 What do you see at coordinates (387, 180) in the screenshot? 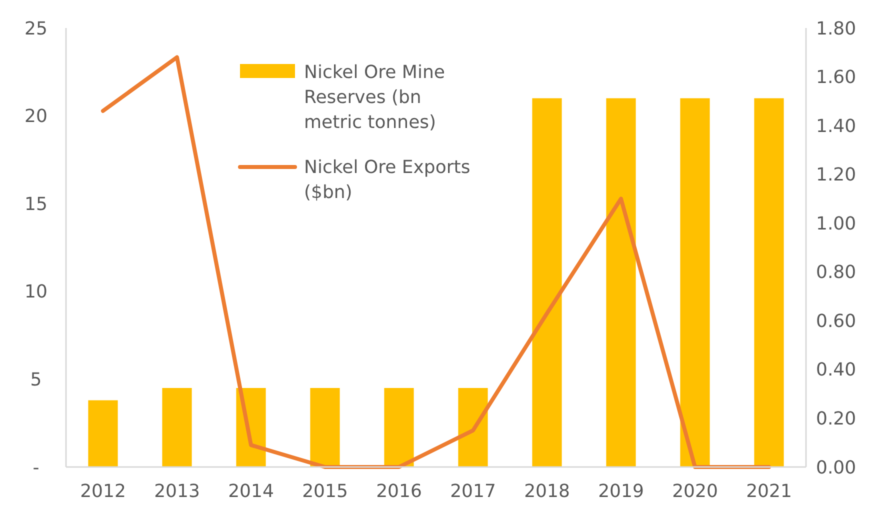
I see `legend-label: Nickel Ore Exports ($bn)` at bounding box center [387, 180].